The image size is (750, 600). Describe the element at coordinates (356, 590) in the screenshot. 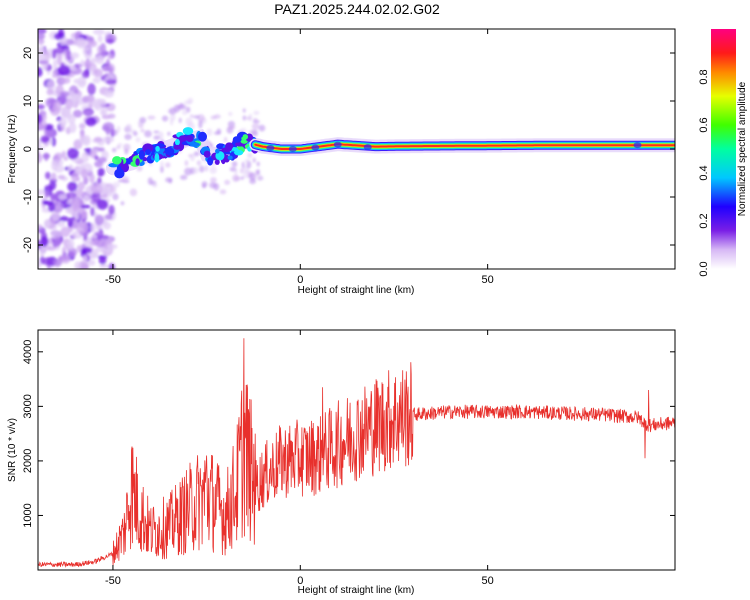

I see `snr-x-label: Height of straight line (km)` at that location.